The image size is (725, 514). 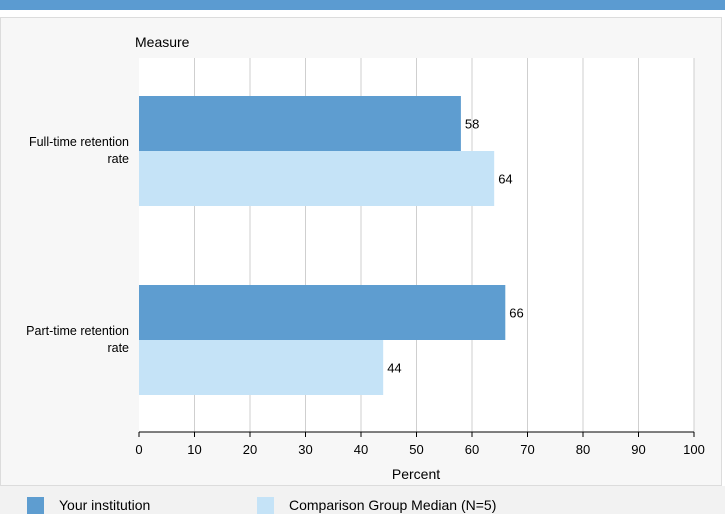 I want to click on x-tick-label: 10, so click(x=194, y=449).